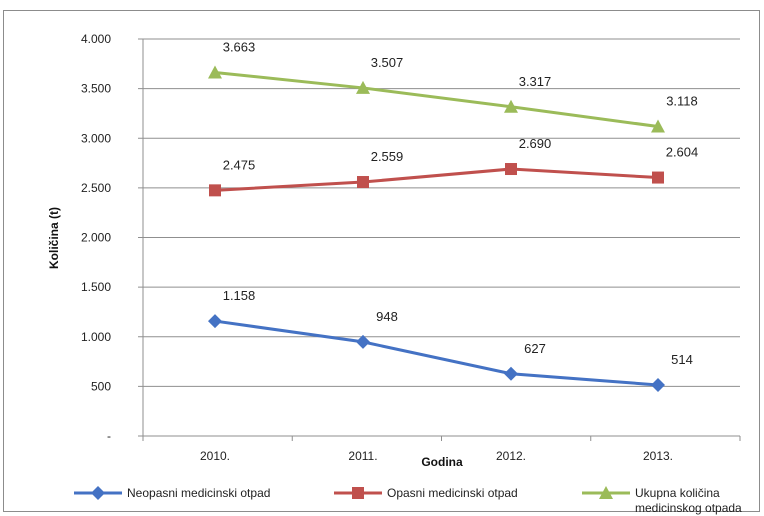  Describe the element at coordinates (442, 462) in the screenshot. I see `x-axis-title: Godina` at that location.